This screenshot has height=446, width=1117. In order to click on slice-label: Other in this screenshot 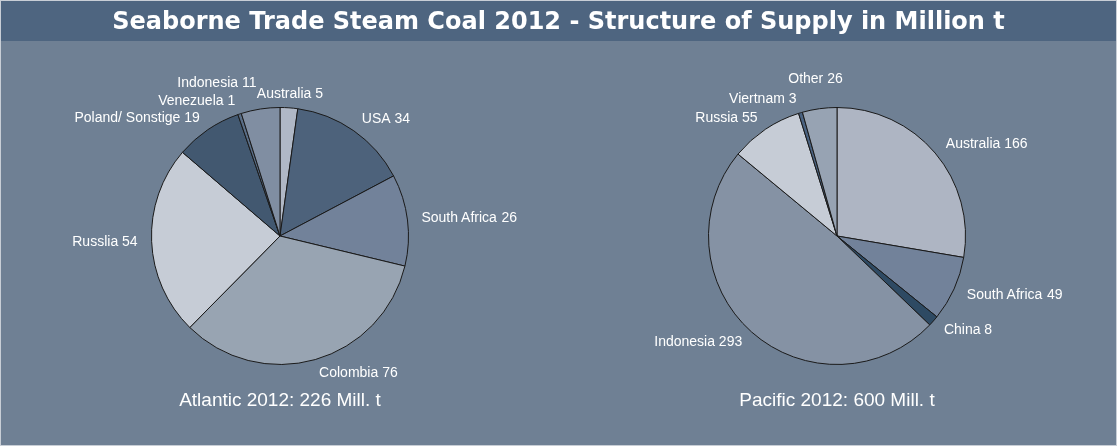, I will do `click(808, 77)`.